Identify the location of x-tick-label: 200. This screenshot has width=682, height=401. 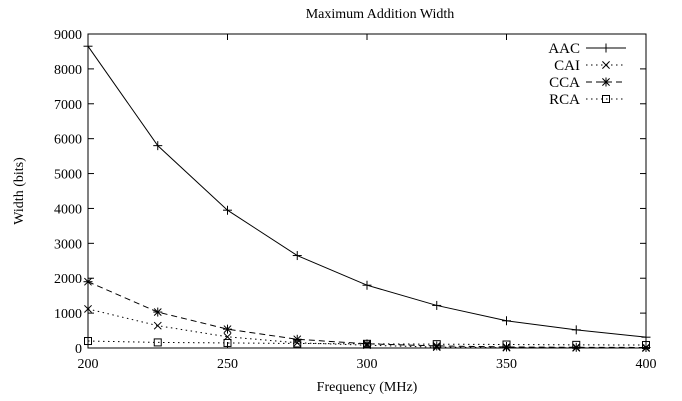
(88, 364).